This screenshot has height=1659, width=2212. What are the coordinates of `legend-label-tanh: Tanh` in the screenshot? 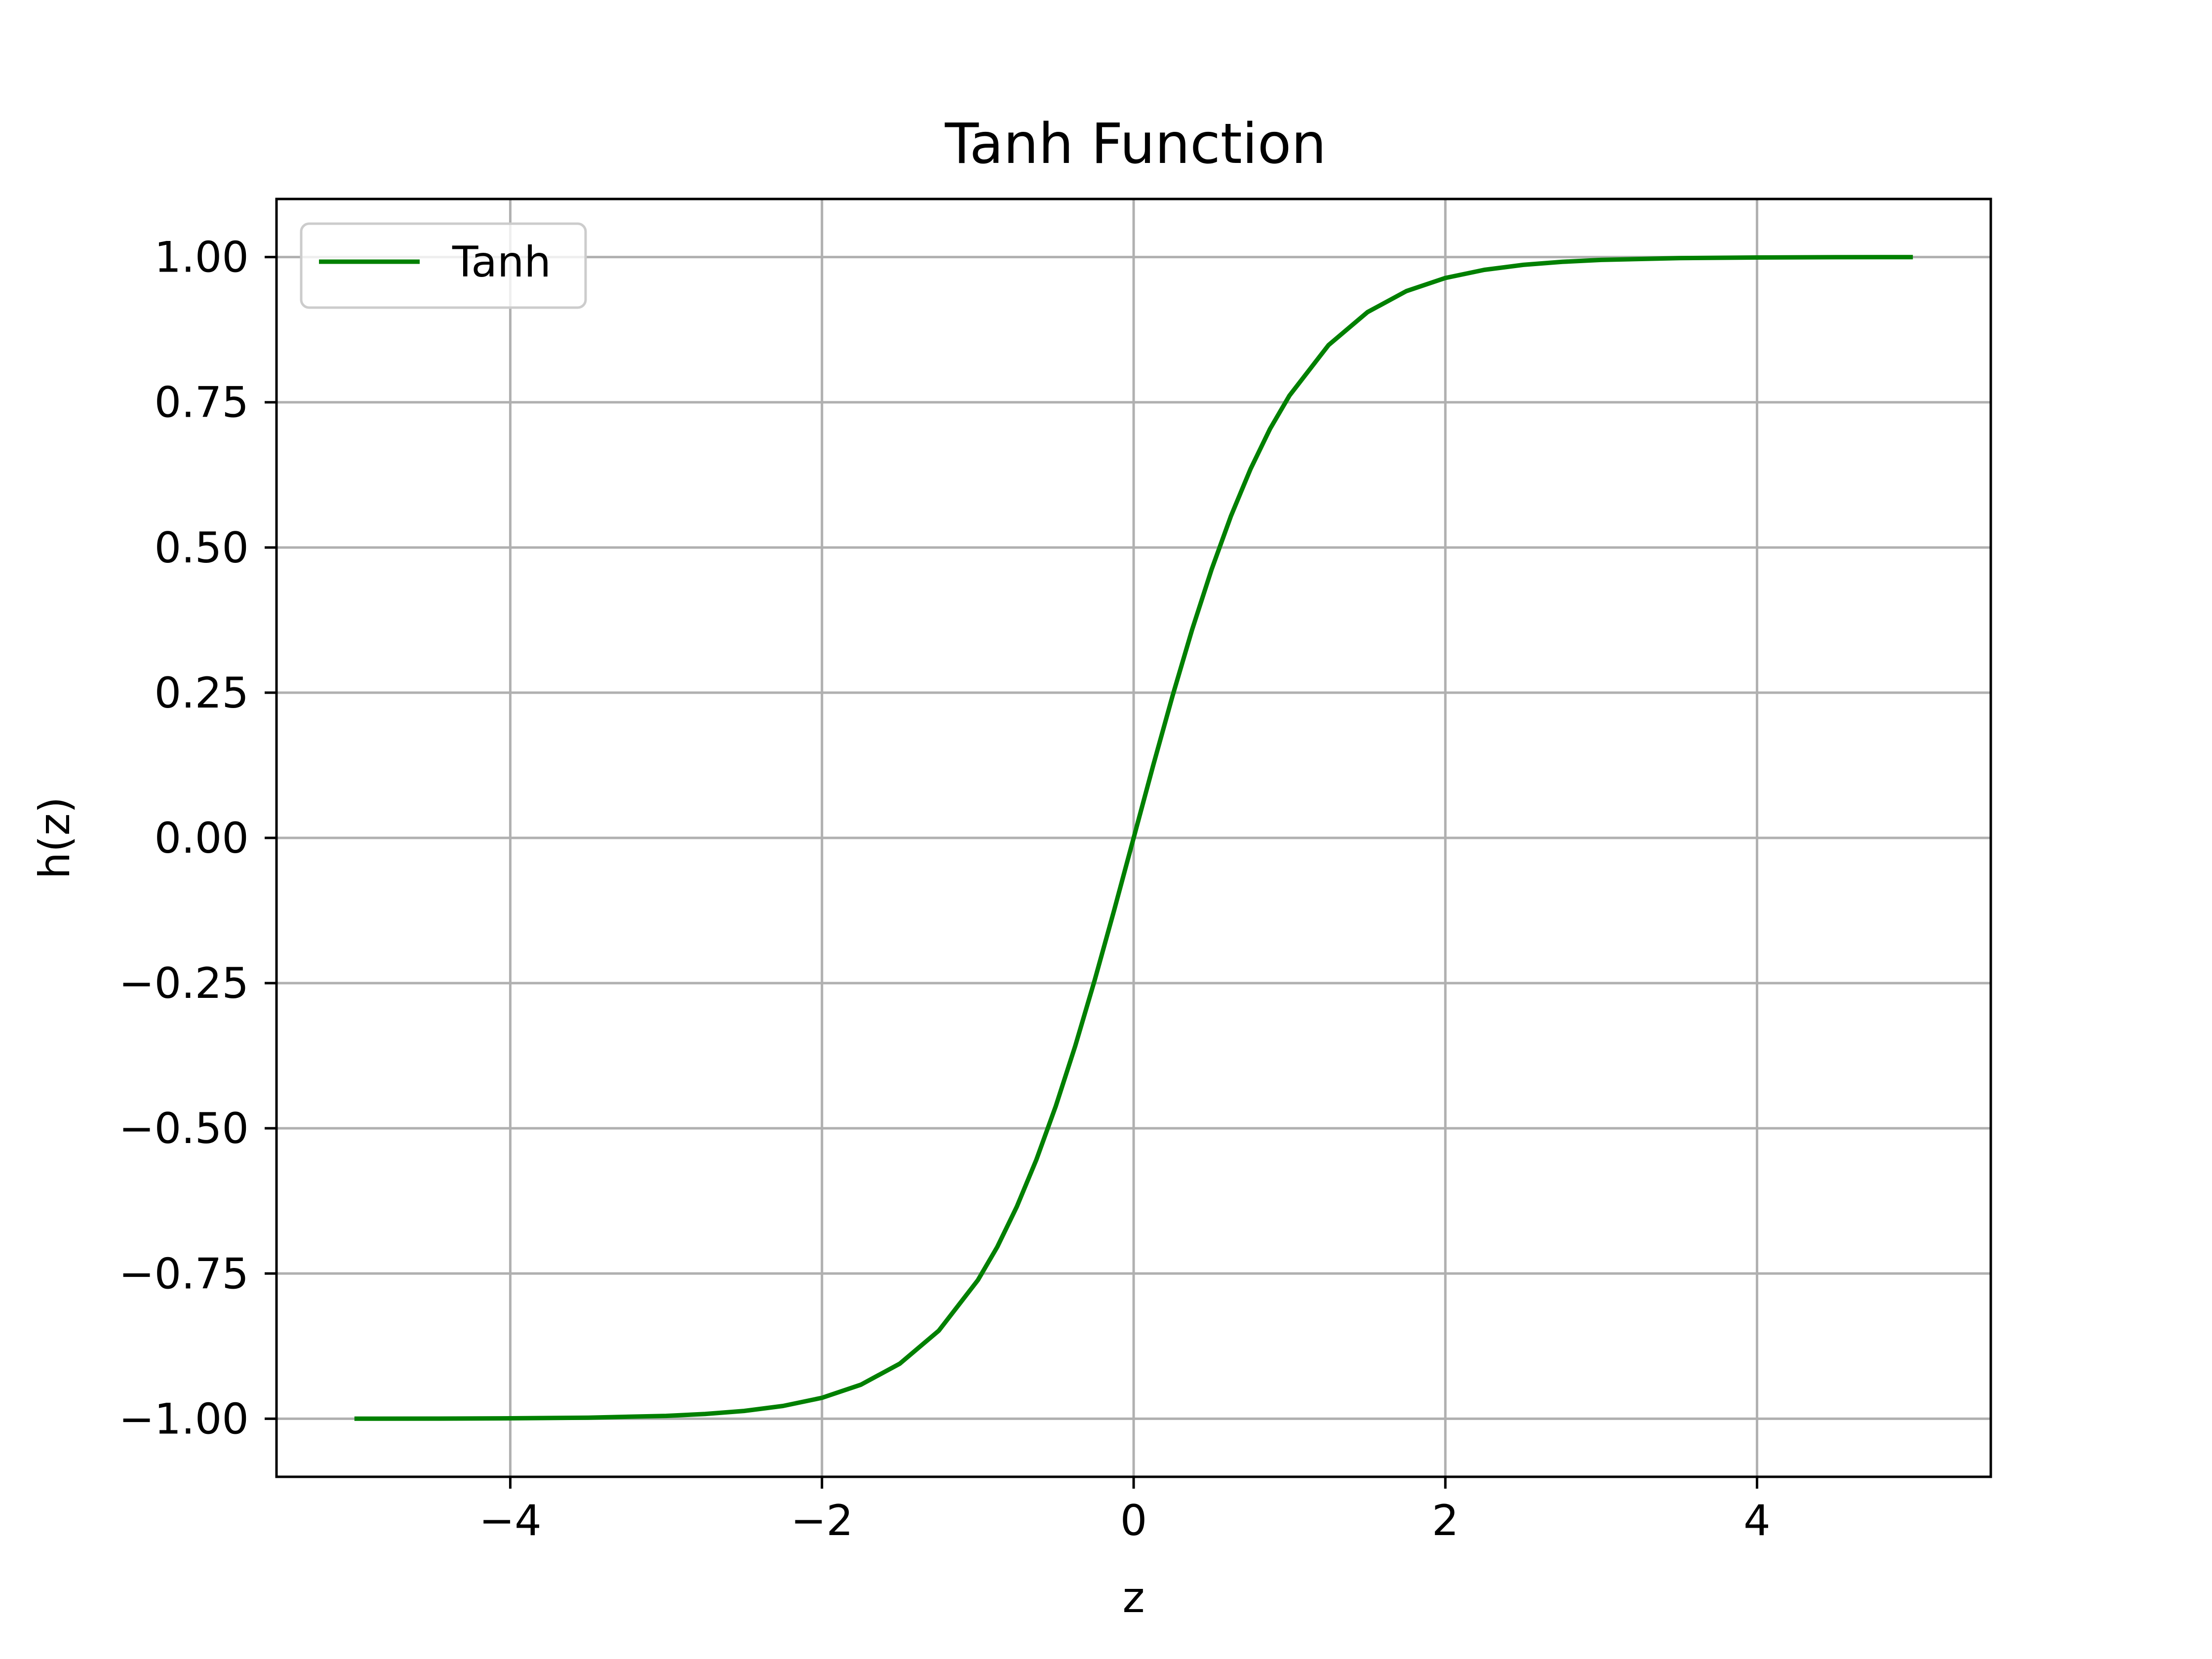 It's located at (502, 262).